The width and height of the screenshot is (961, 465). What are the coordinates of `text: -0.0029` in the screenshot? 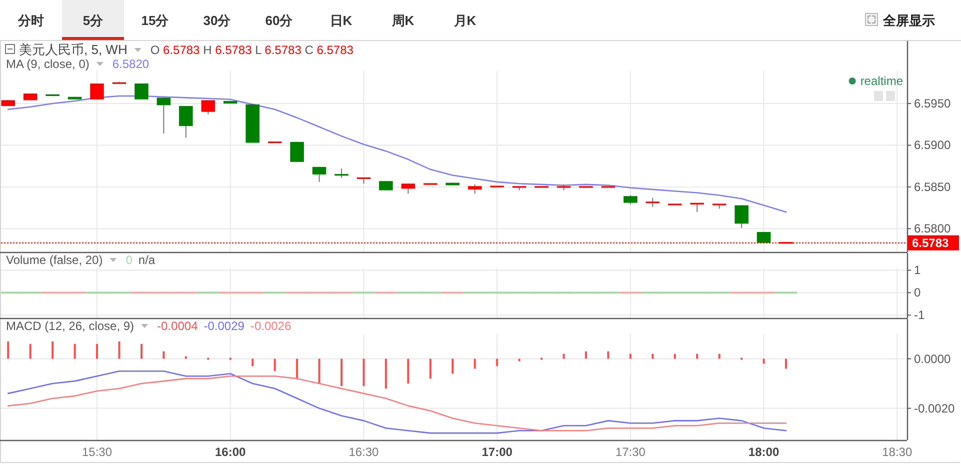 It's located at (224, 326).